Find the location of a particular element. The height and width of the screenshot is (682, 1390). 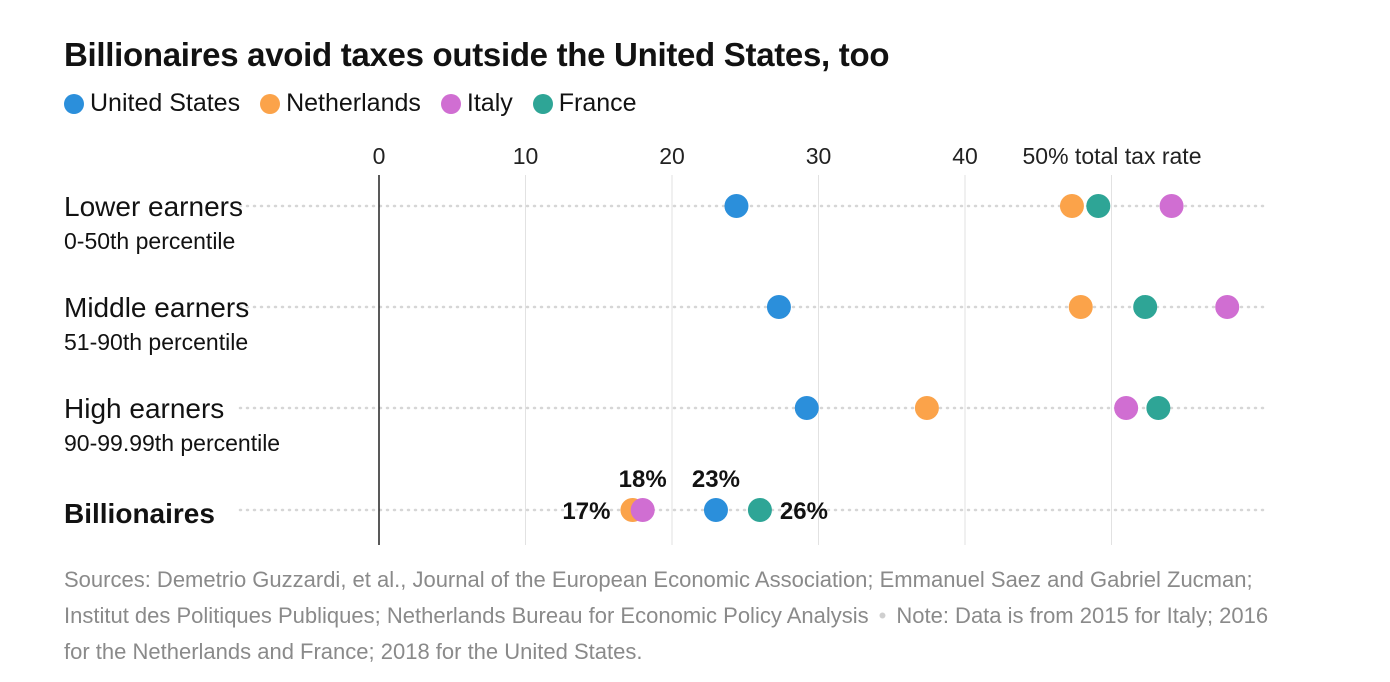

legend-item-netherlands: Netherlands is located at coordinates (340, 103).